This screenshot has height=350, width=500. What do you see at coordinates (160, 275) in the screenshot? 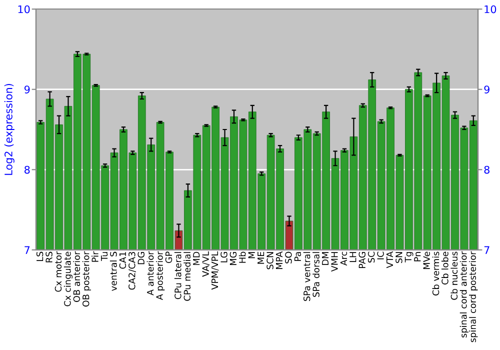
I see `x-tick-label: A posterior` at bounding box center [160, 275].